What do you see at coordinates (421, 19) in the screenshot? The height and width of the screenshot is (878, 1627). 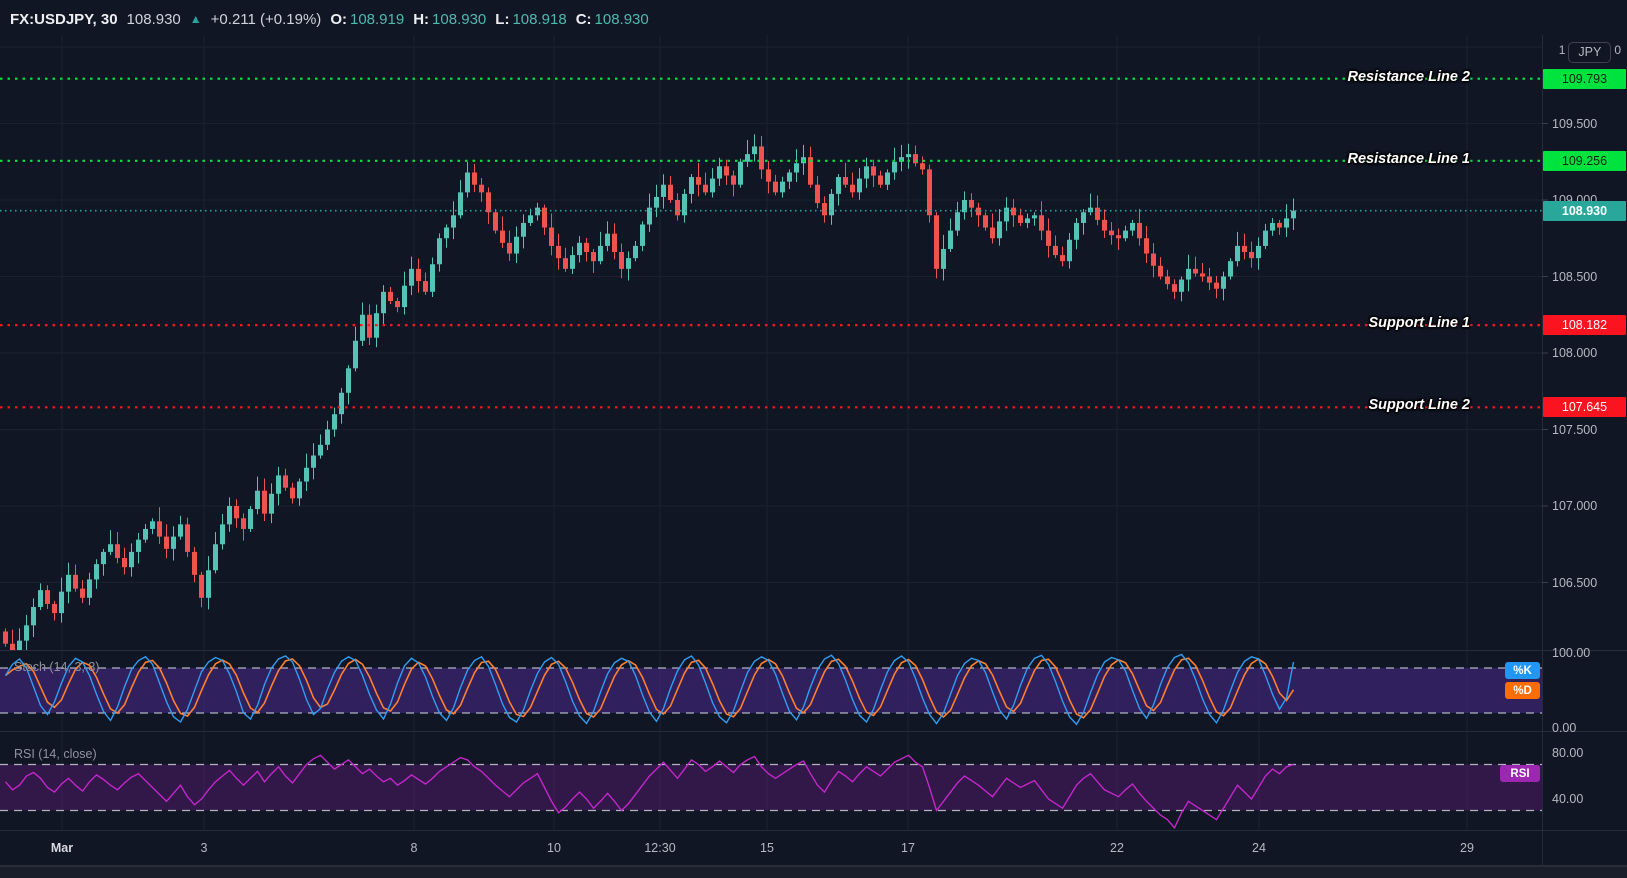 I see `high-label: H:` at bounding box center [421, 19].